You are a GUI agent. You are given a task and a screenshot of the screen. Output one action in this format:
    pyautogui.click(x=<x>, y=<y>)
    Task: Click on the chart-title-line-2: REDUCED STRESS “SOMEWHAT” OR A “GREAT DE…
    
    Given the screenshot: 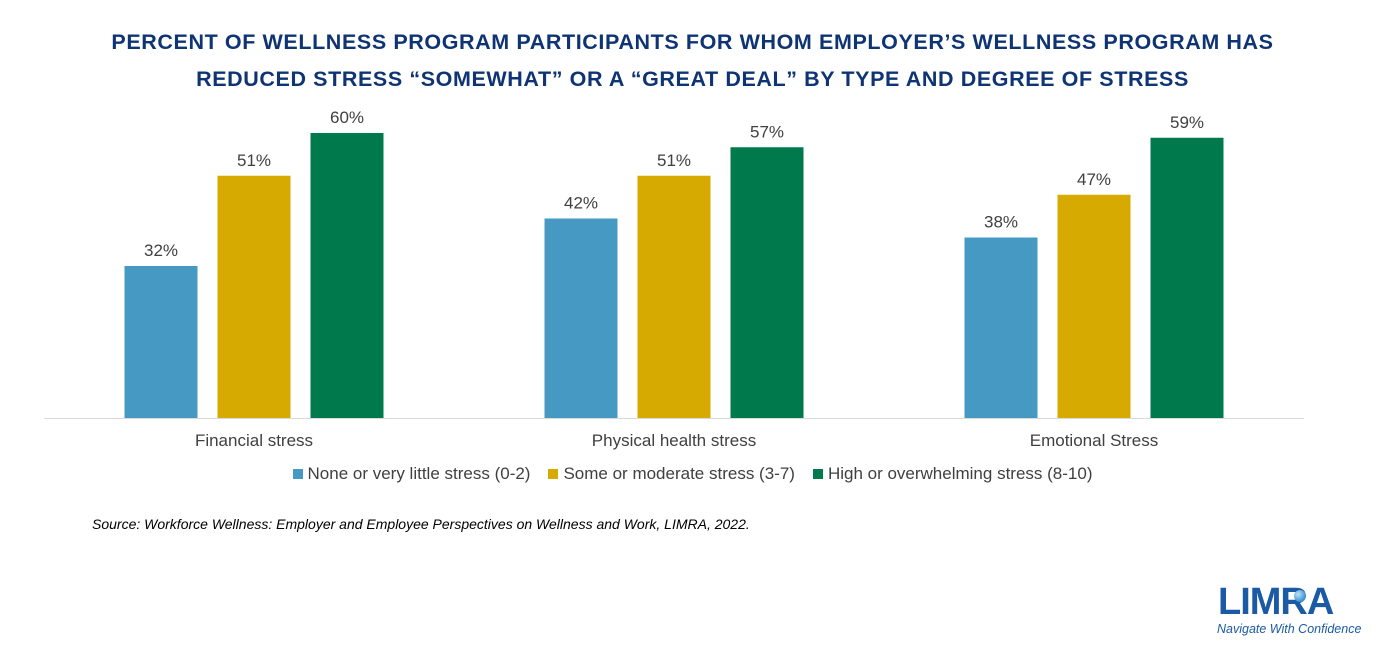 What is the action you would take?
    pyautogui.click(x=692, y=79)
    